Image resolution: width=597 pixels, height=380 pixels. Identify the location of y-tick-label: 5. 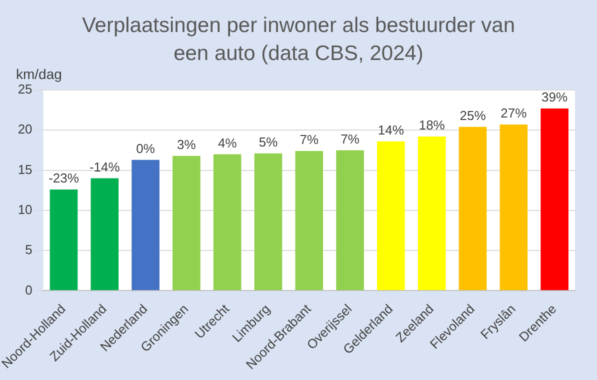
(28, 250).